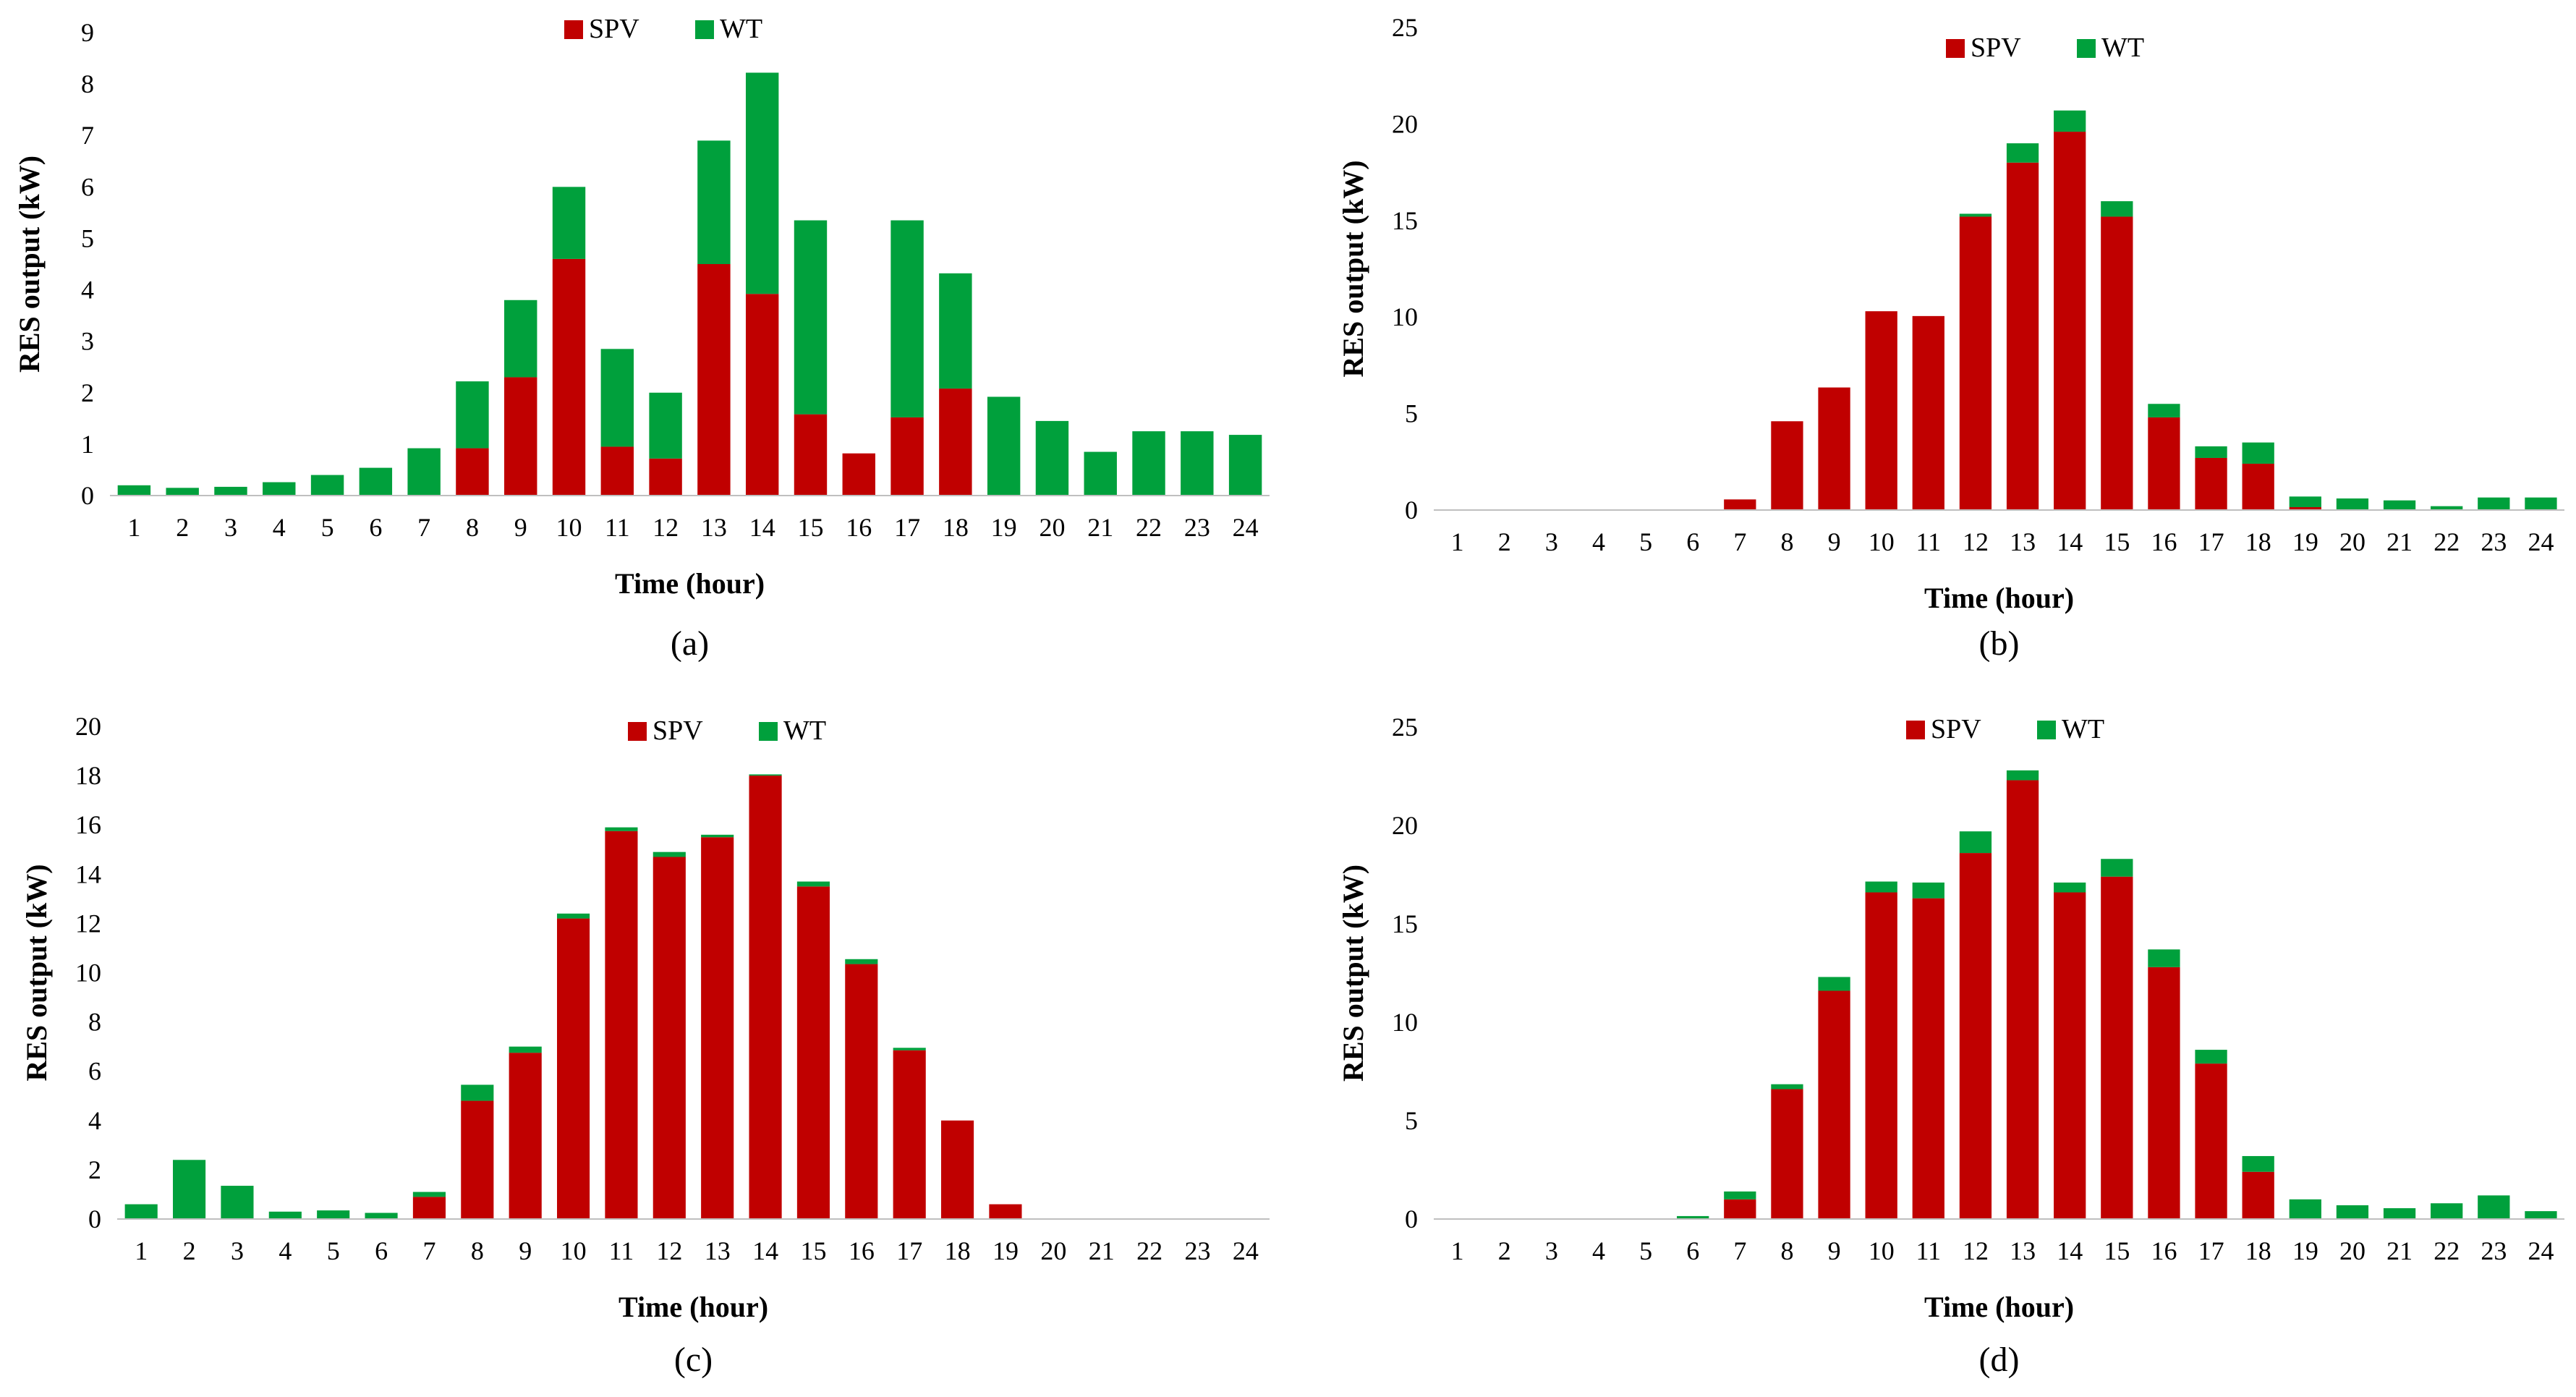 The image size is (2576, 1397). What do you see at coordinates (1353, 269) in the screenshot?
I see `y-axis-title: RES output (kW)` at bounding box center [1353, 269].